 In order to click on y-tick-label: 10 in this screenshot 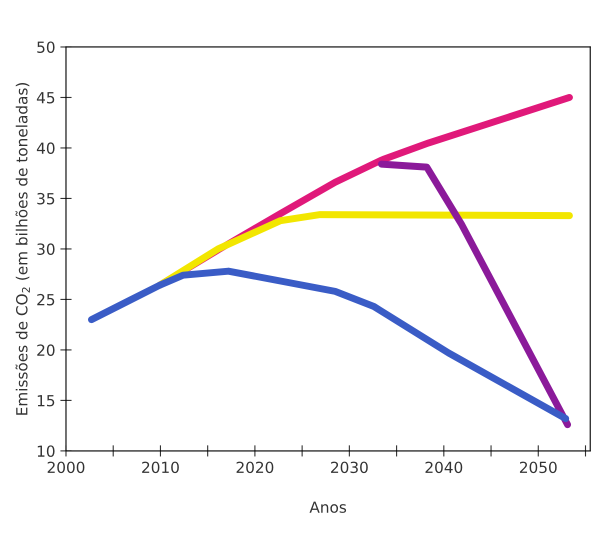, I will do `click(46, 451)`.